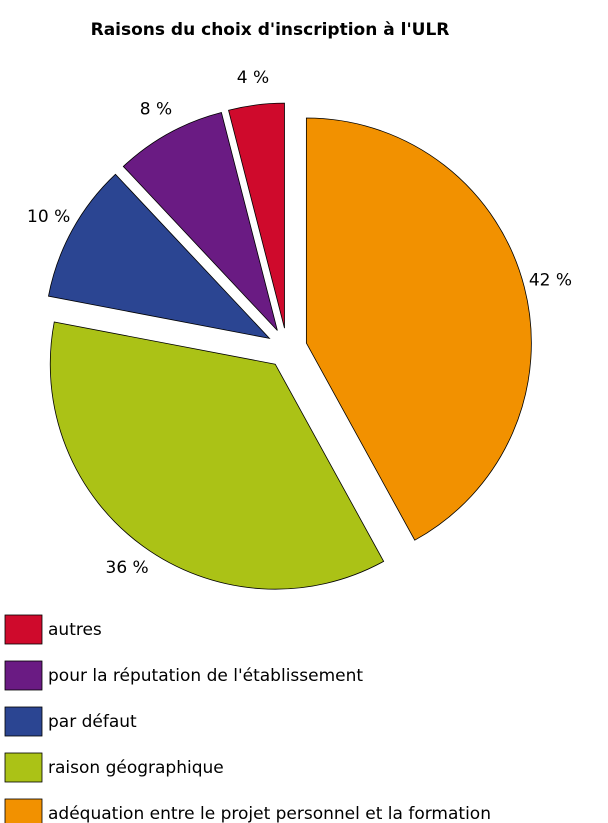 This screenshot has height=823, width=608. I want to click on legend-label: autres, so click(75, 630).